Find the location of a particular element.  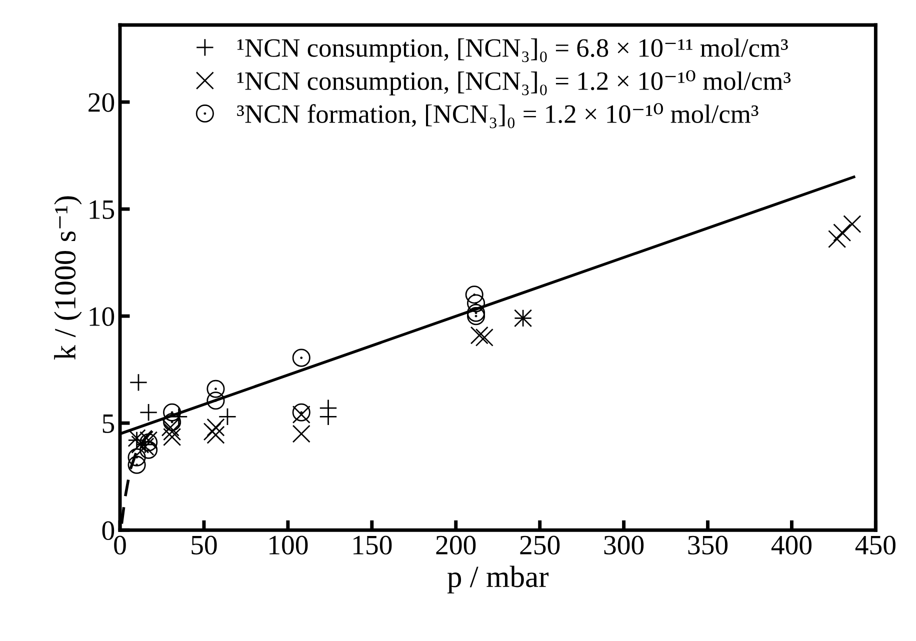

x-tick-label: 400 is located at coordinates (791, 545).